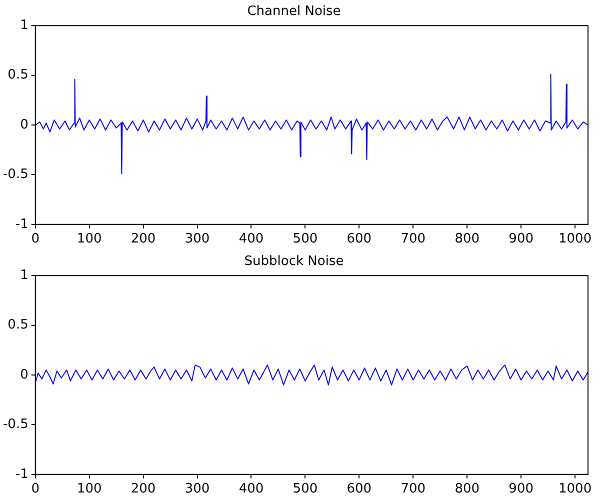 The width and height of the screenshot is (606, 501). Describe the element at coordinates (294, 262) in the screenshot. I see `chart-title: Subblock Noise` at that location.